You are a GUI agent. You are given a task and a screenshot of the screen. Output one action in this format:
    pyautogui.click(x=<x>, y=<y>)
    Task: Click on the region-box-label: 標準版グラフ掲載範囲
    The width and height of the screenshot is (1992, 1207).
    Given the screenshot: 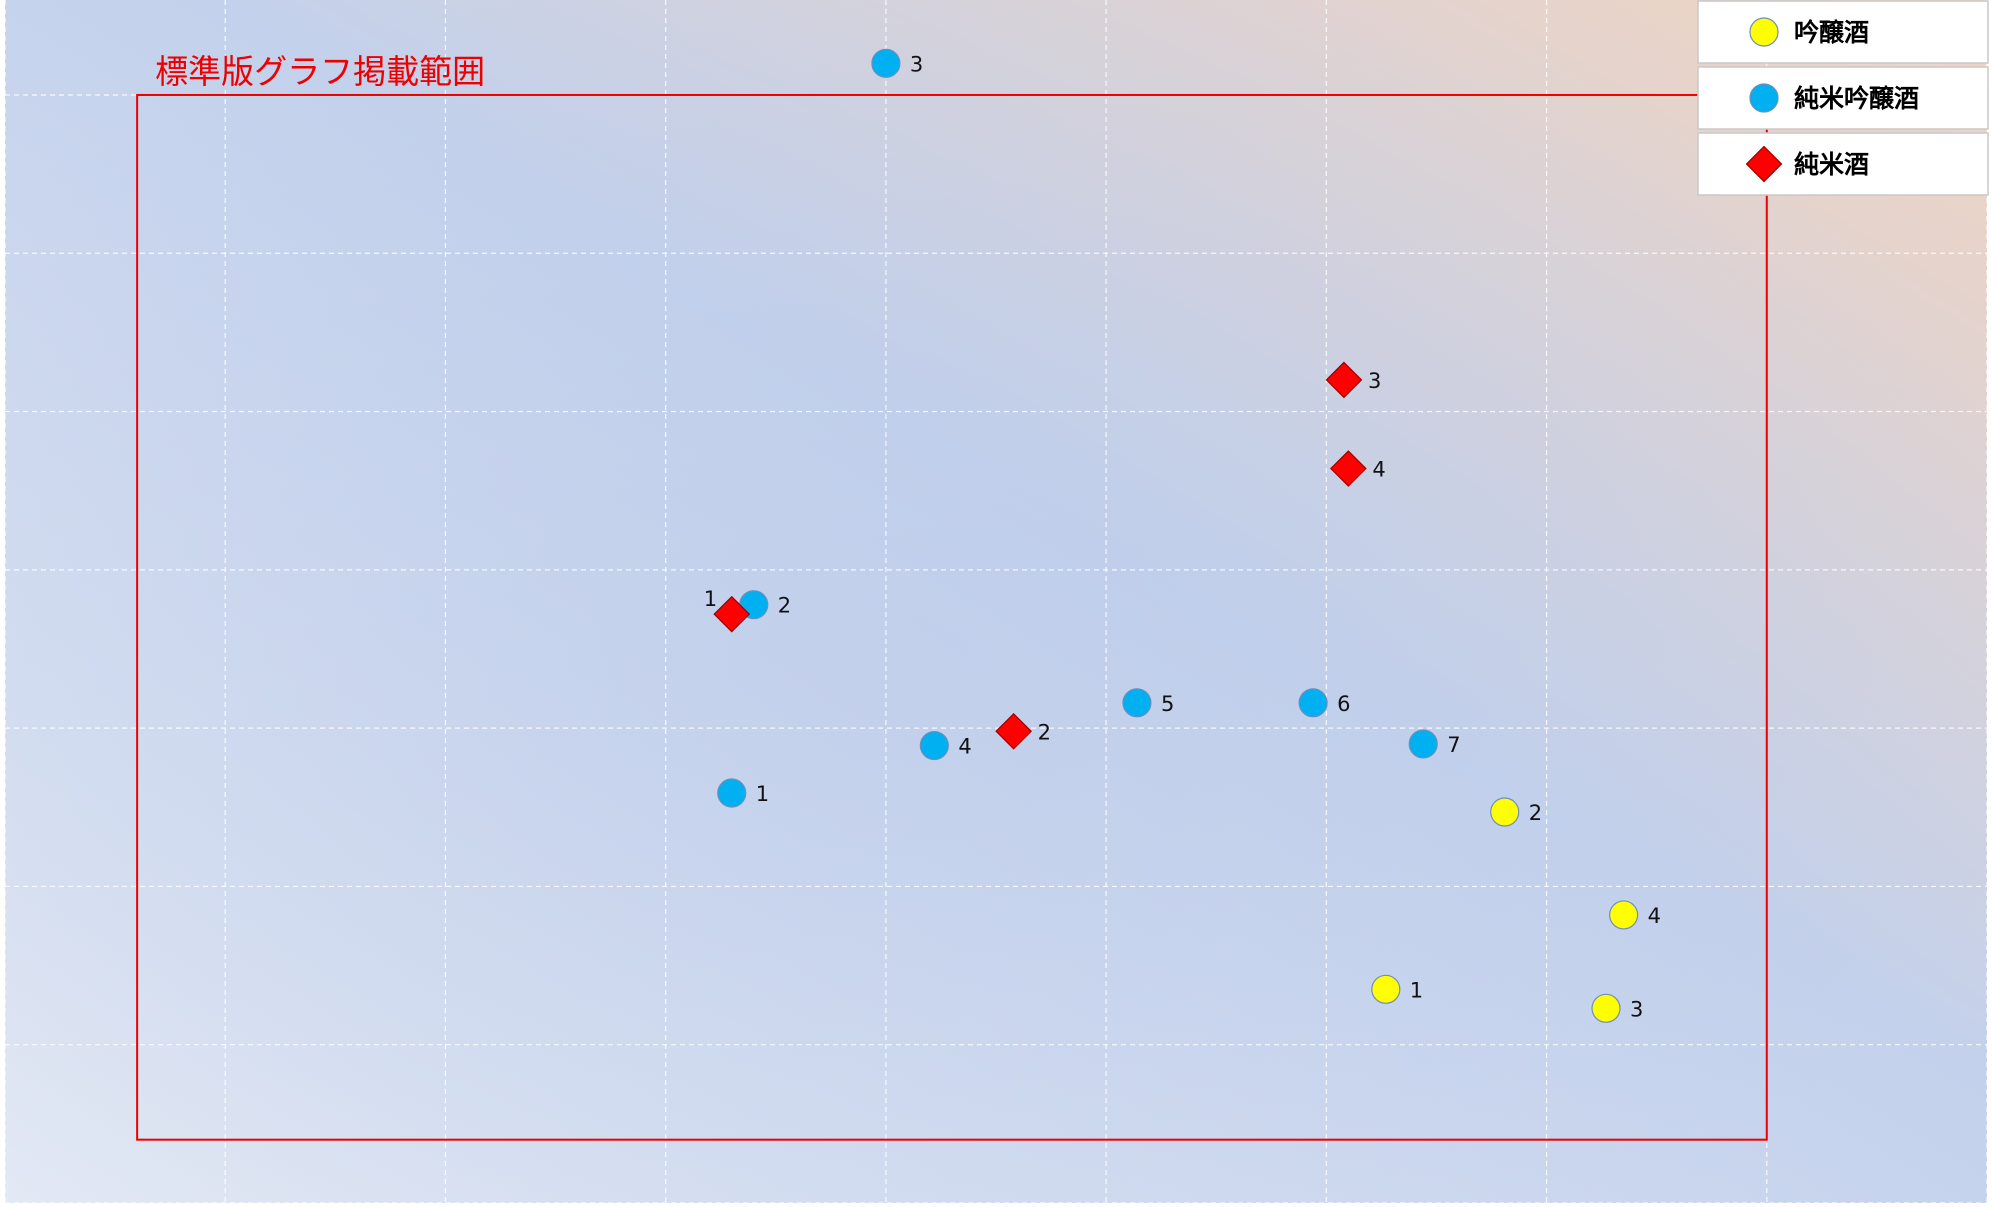 What is the action you would take?
    pyautogui.click(x=320, y=71)
    